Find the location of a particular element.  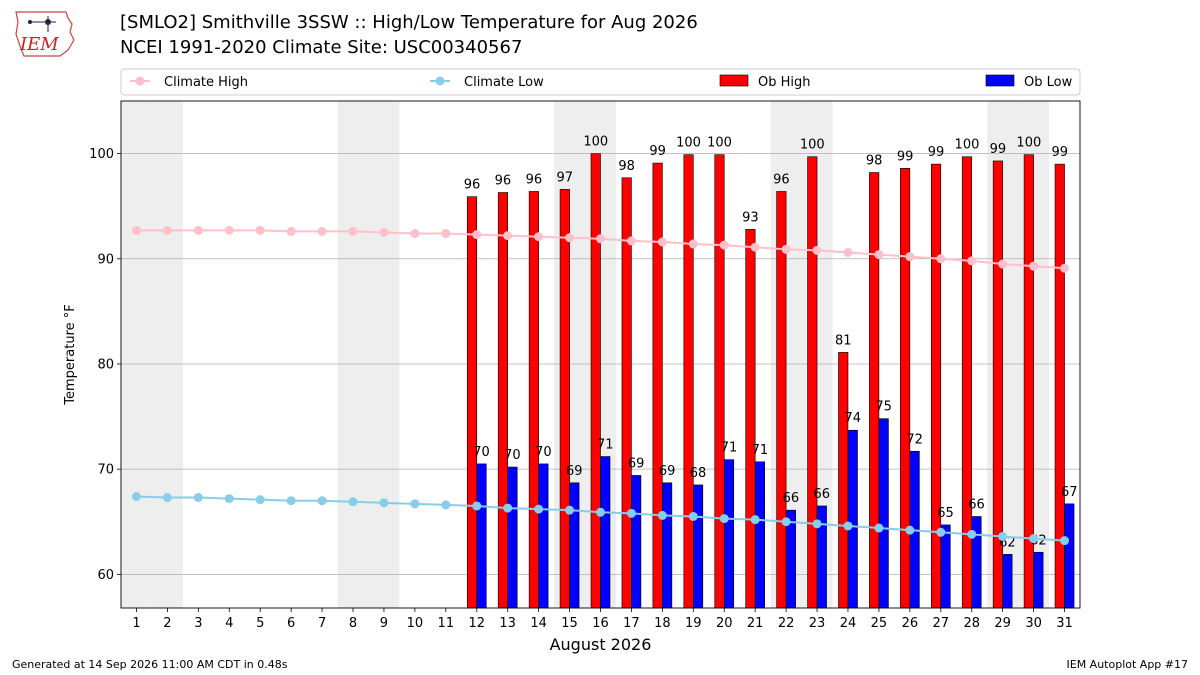

x-tick-label: 10 is located at coordinates (415, 623).